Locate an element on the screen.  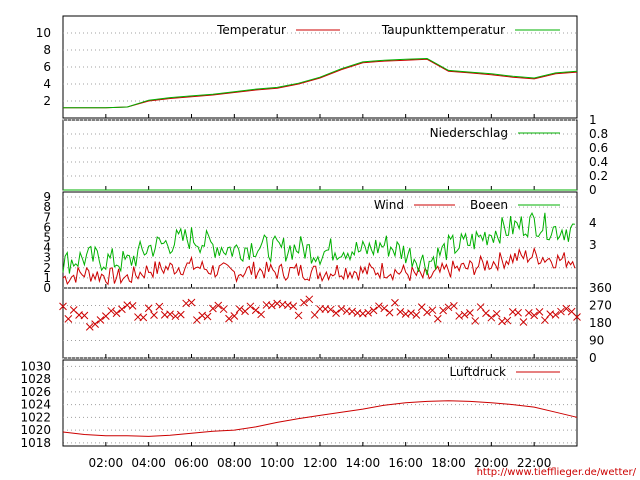
series-line-temperatur is located at coordinates (320, 83).